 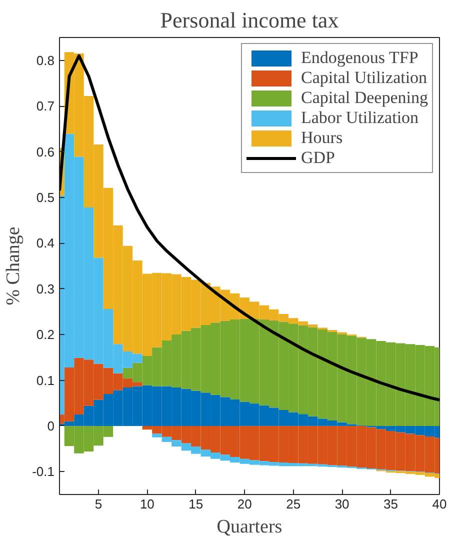 What do you see at coordinates (51, 426) in the screenshot?
I see `y-tick-label: 0` at bounding box center [51, 426].